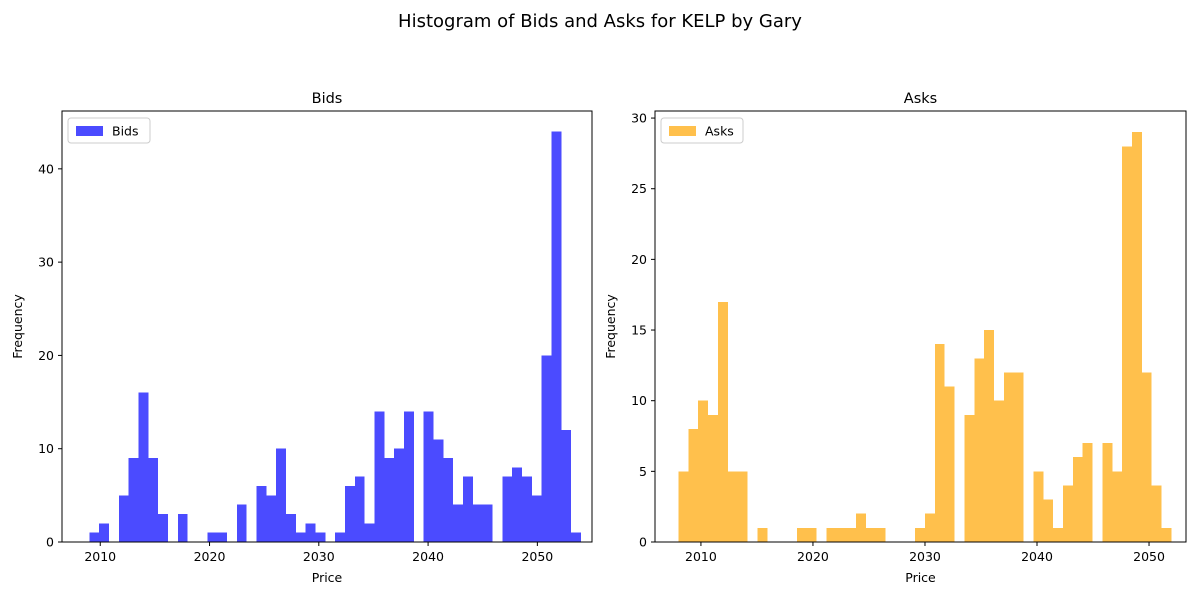  What do you see at coordinates (719, 131) in the screenshot?
I see `asks-legend-label: Asks` at bounding box center [719, 131].